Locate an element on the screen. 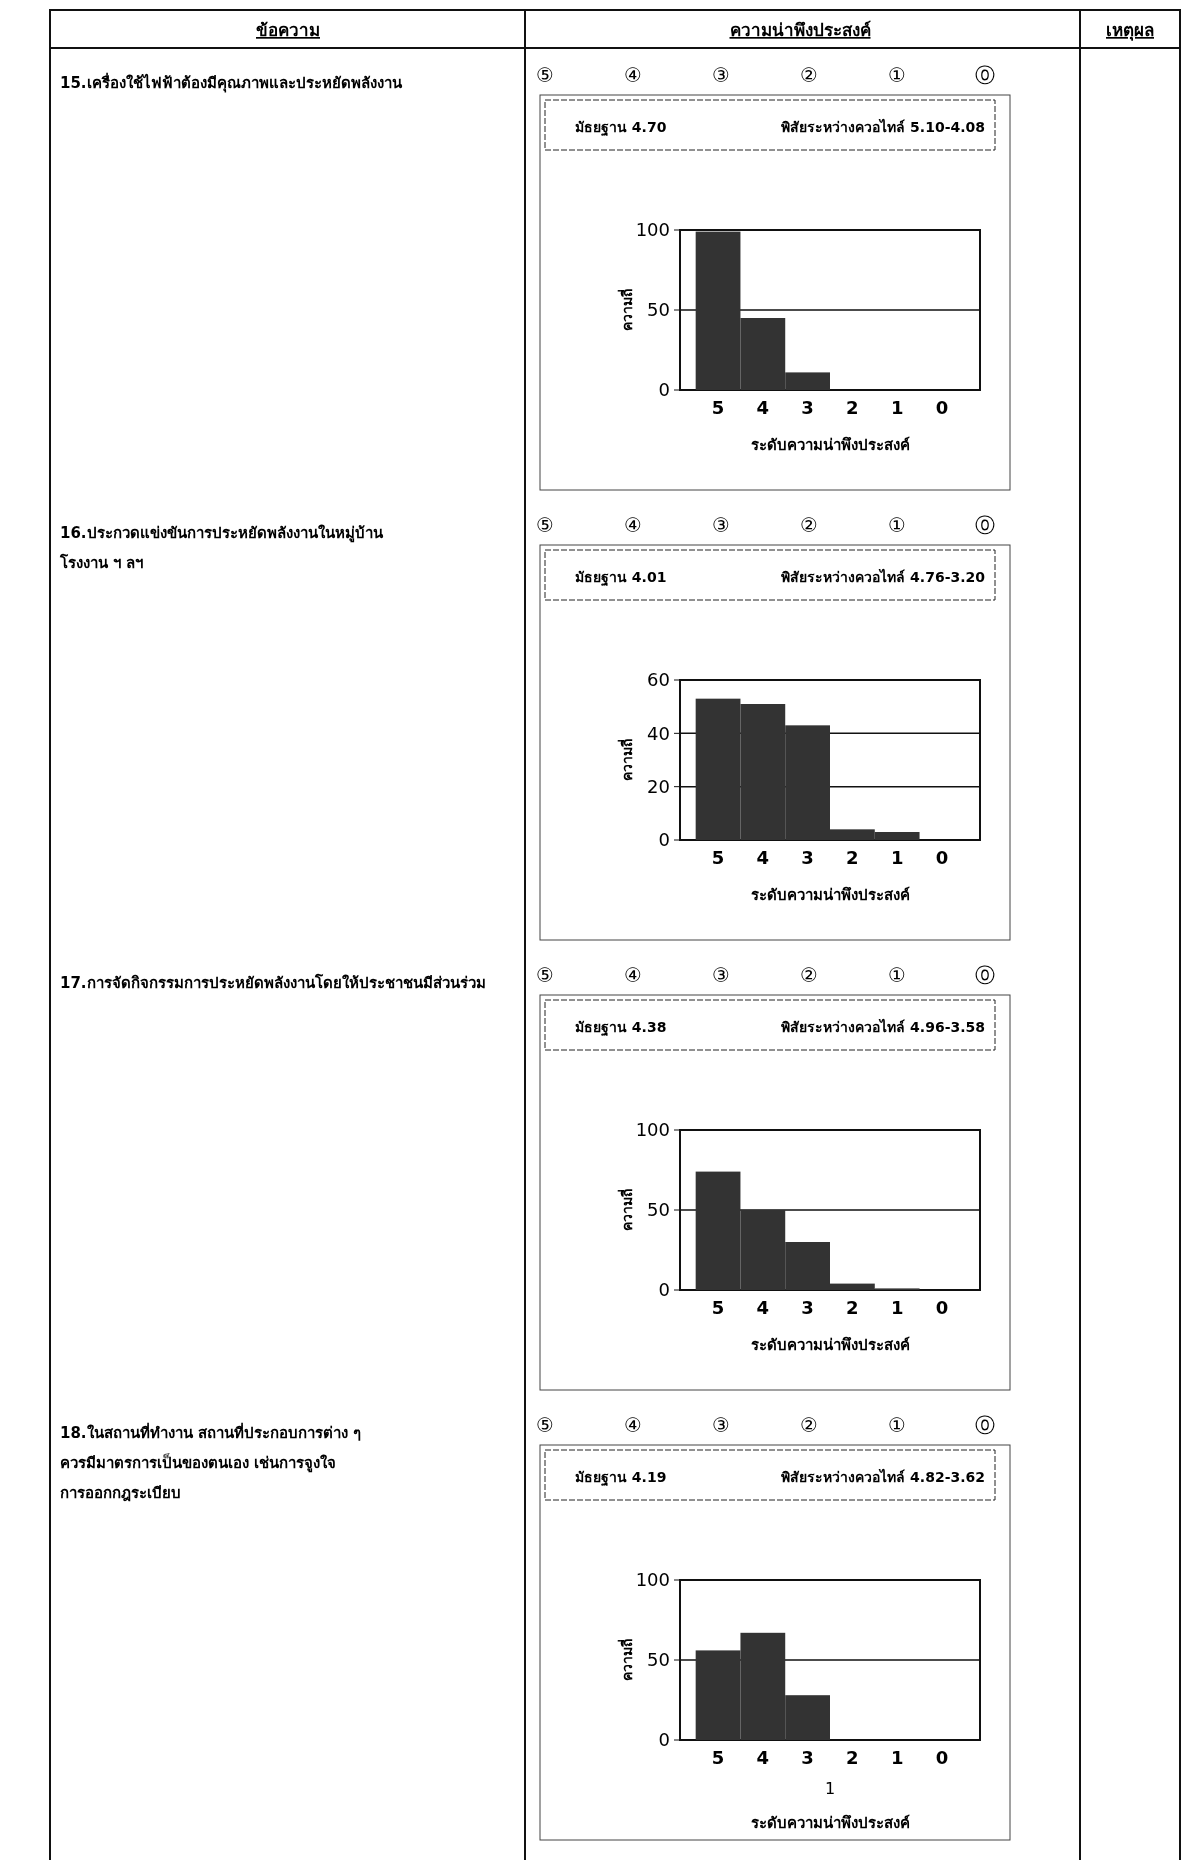 This screenshot has height=1869, width=1189. text: ข้อความ is located at coordinates (288, 30).